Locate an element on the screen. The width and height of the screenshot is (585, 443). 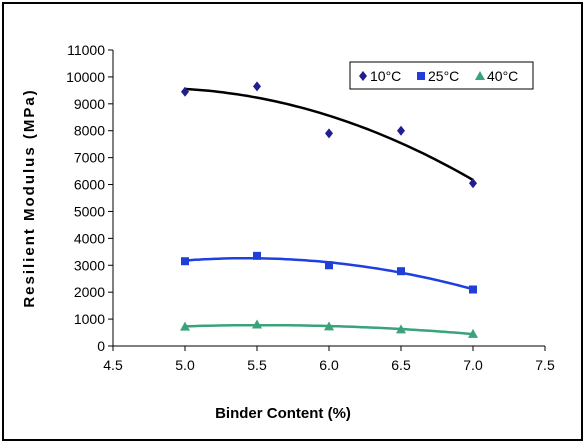
y-tick-label: 11000 is located at coordinates (86, 50).